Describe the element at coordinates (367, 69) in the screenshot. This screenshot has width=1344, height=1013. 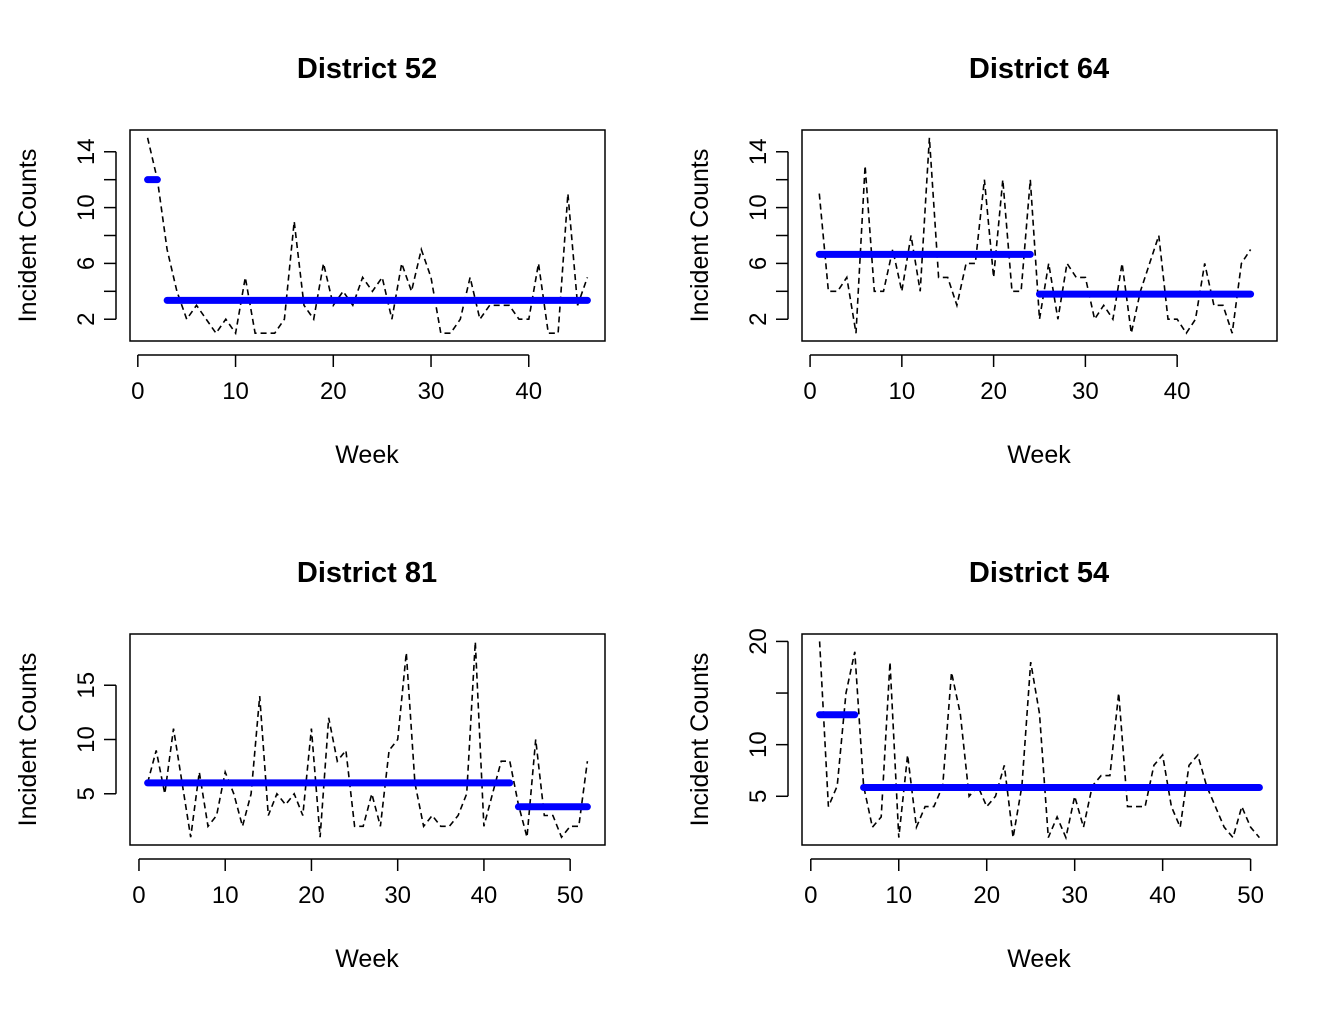
I see `chart-title: District 52` at that location.